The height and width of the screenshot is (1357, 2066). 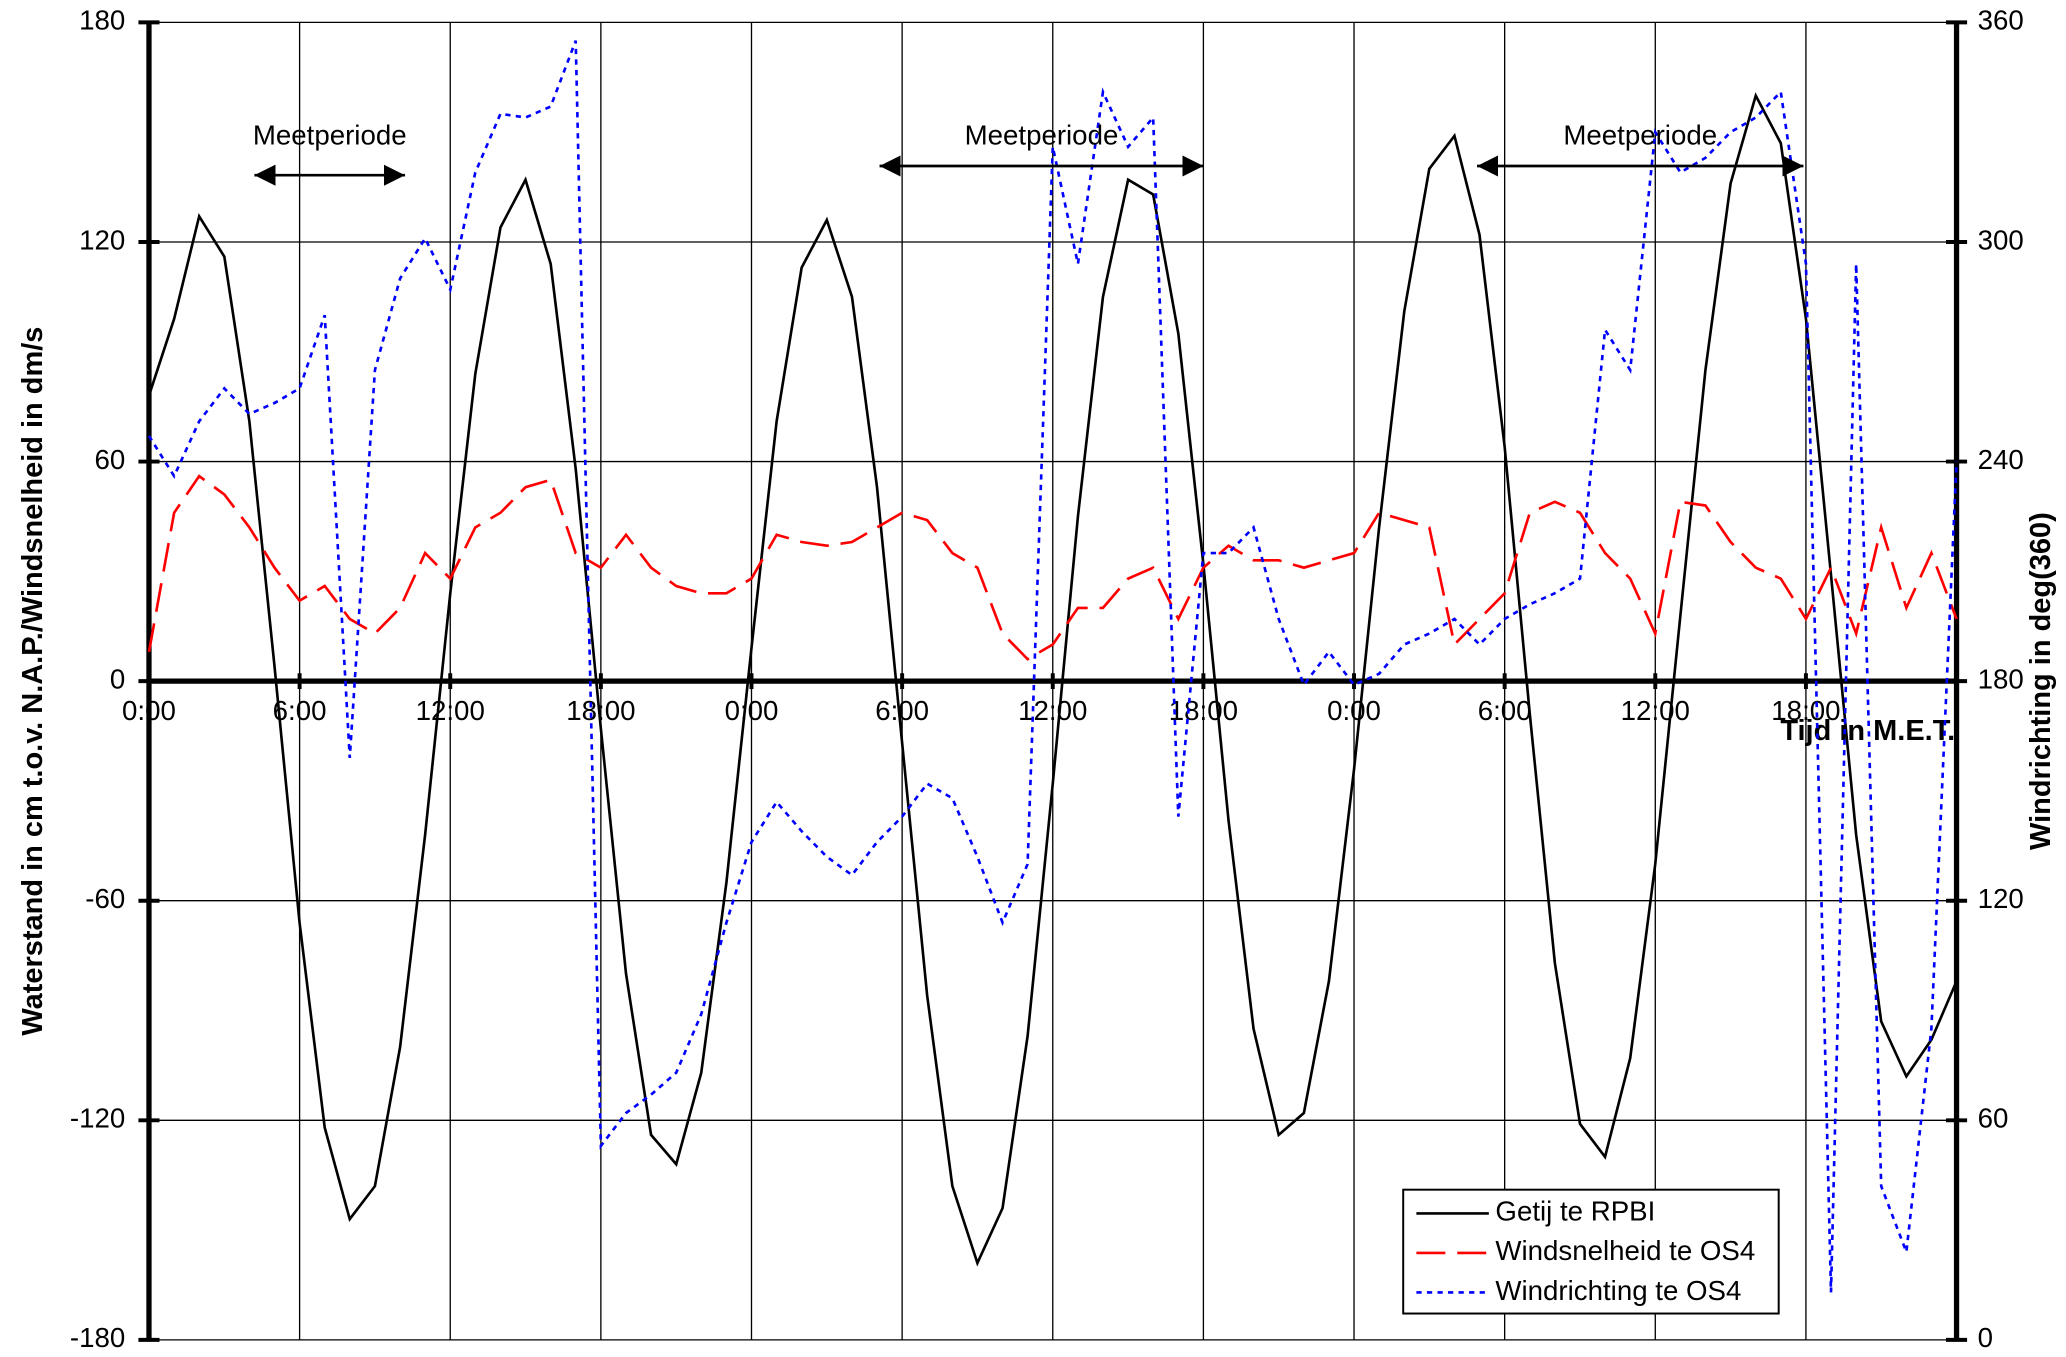 What do you see at coordinates (1618, 1290) in the screenshot?
I see `legend-label: Windrichting te OS4` at bounding box center [1618, 1290].